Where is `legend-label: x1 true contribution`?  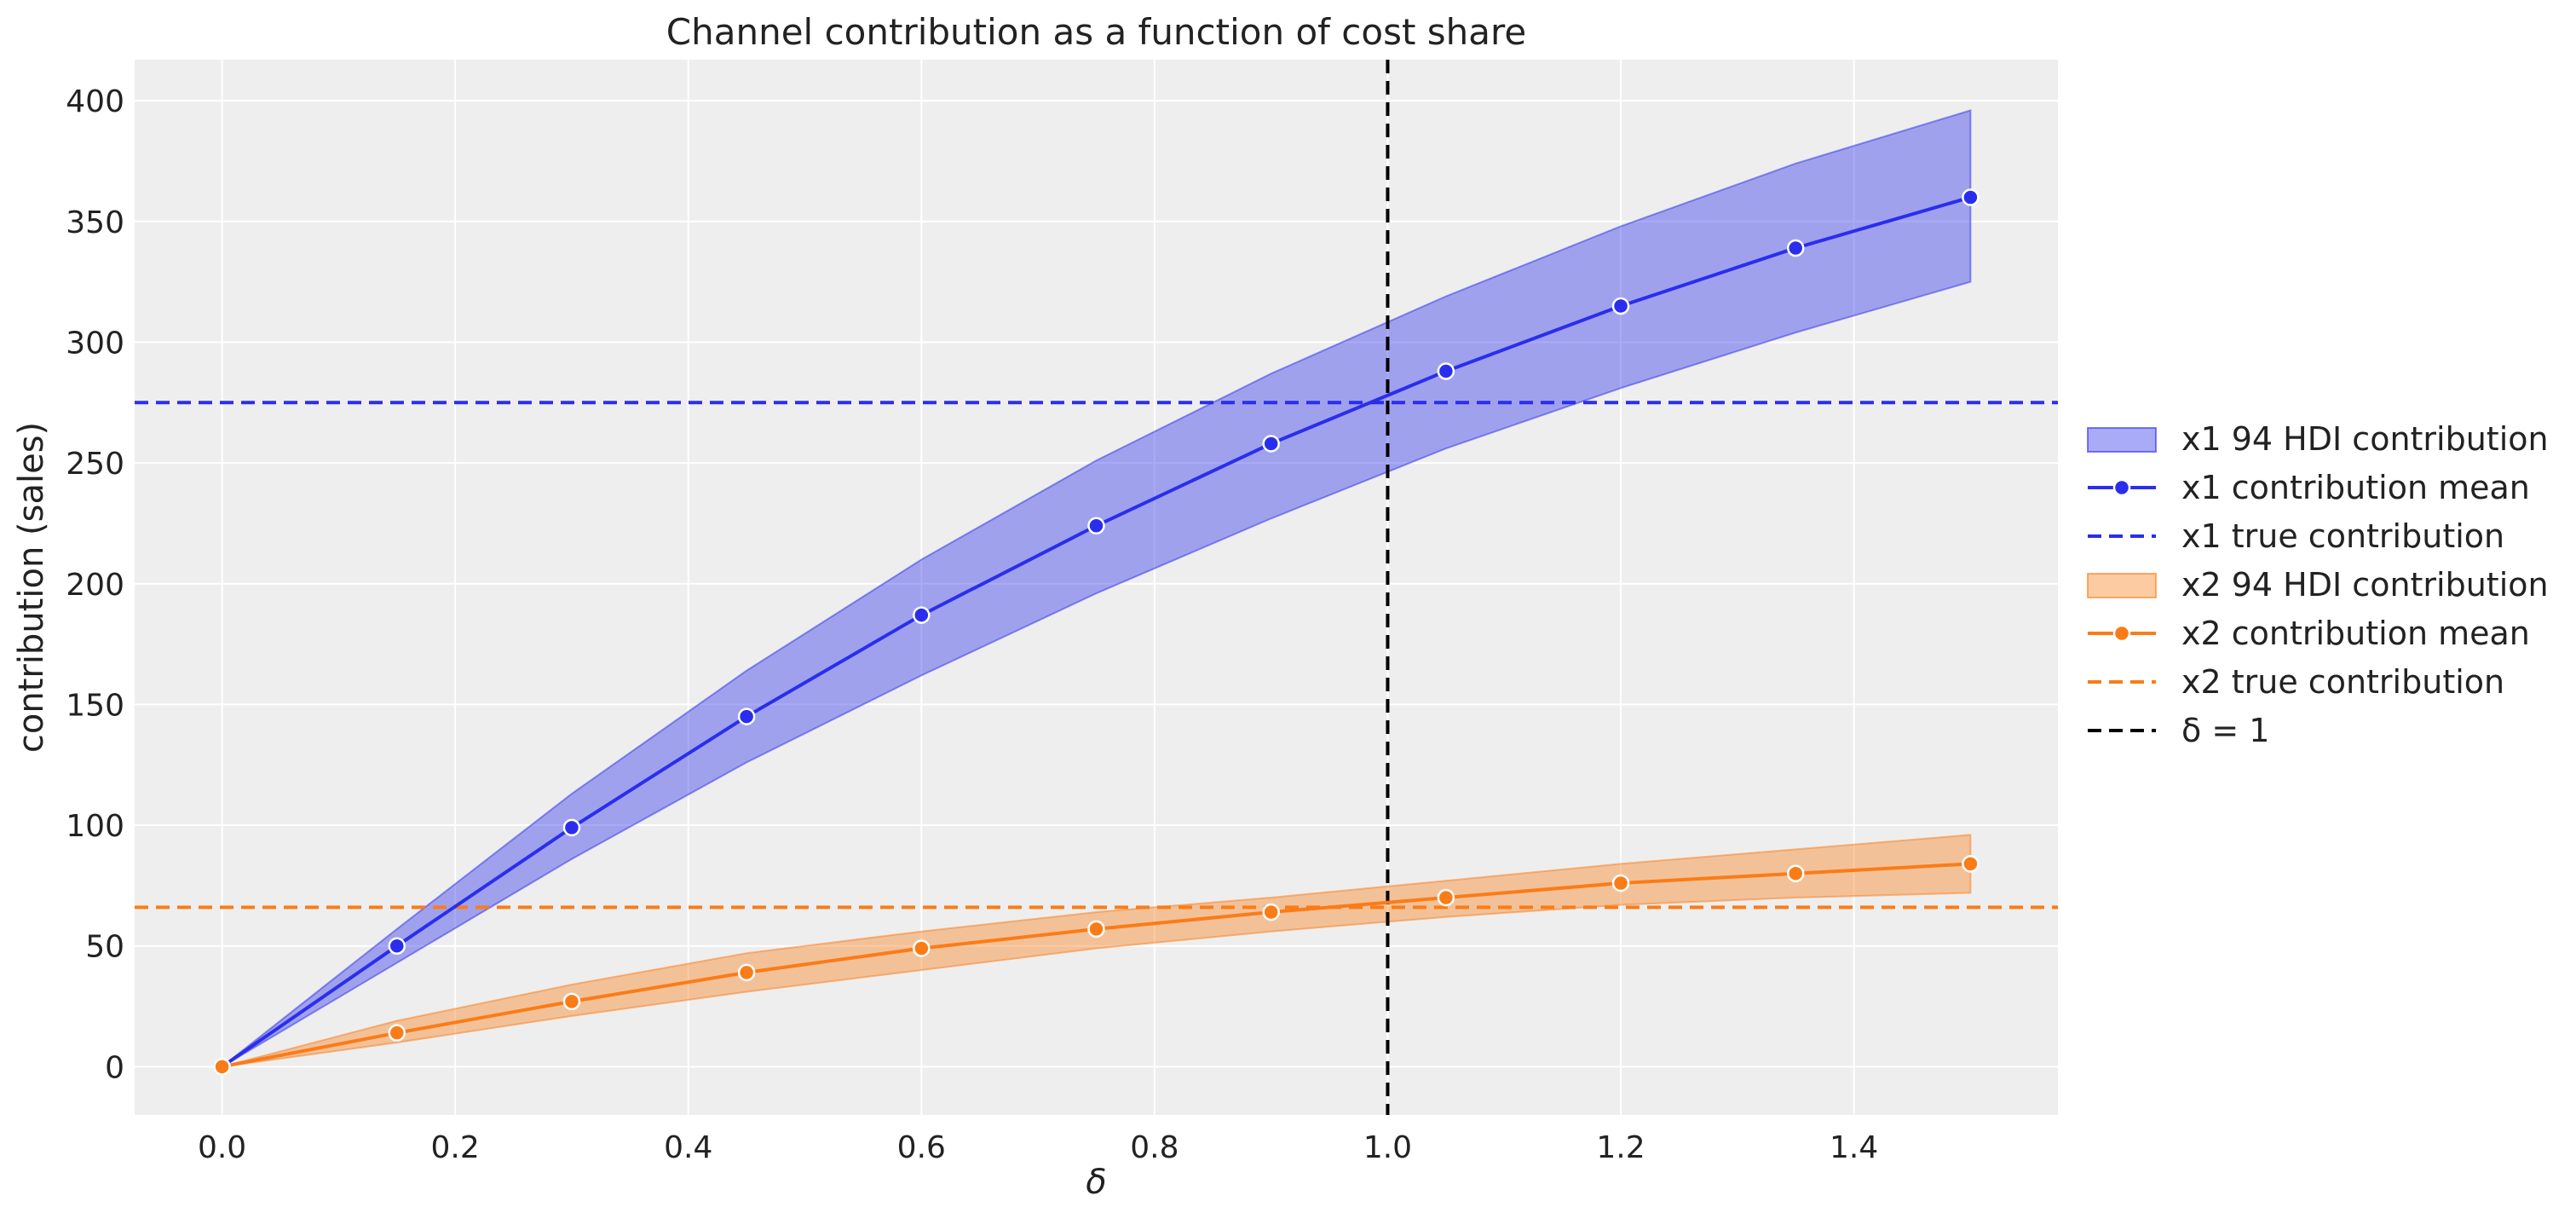 legend-label: x1 true contribution is located at coordinates (2342, 536).